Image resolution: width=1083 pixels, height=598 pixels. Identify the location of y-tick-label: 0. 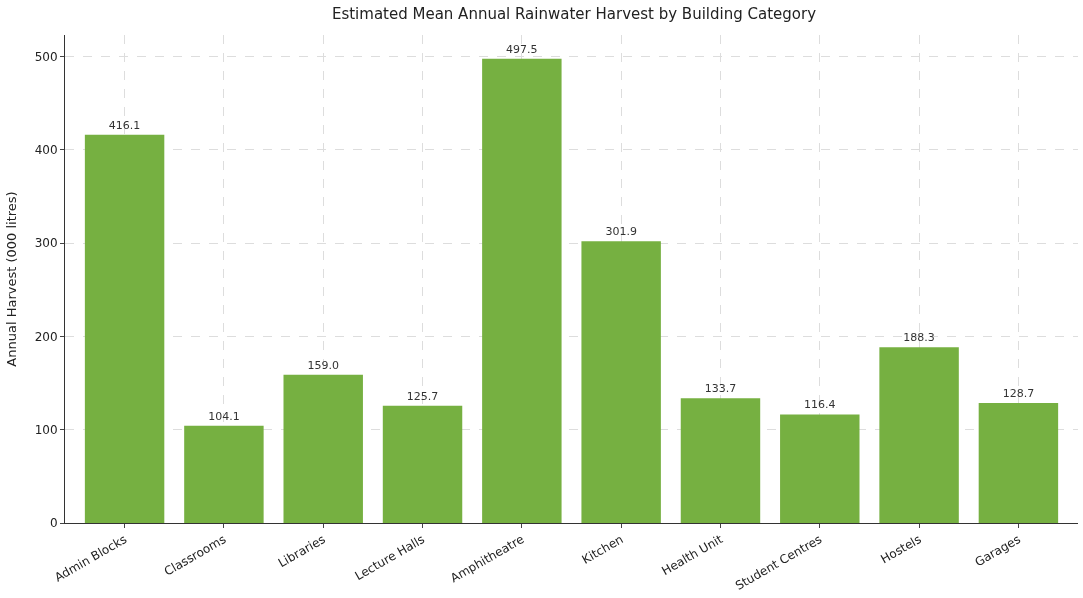
(53, 523).